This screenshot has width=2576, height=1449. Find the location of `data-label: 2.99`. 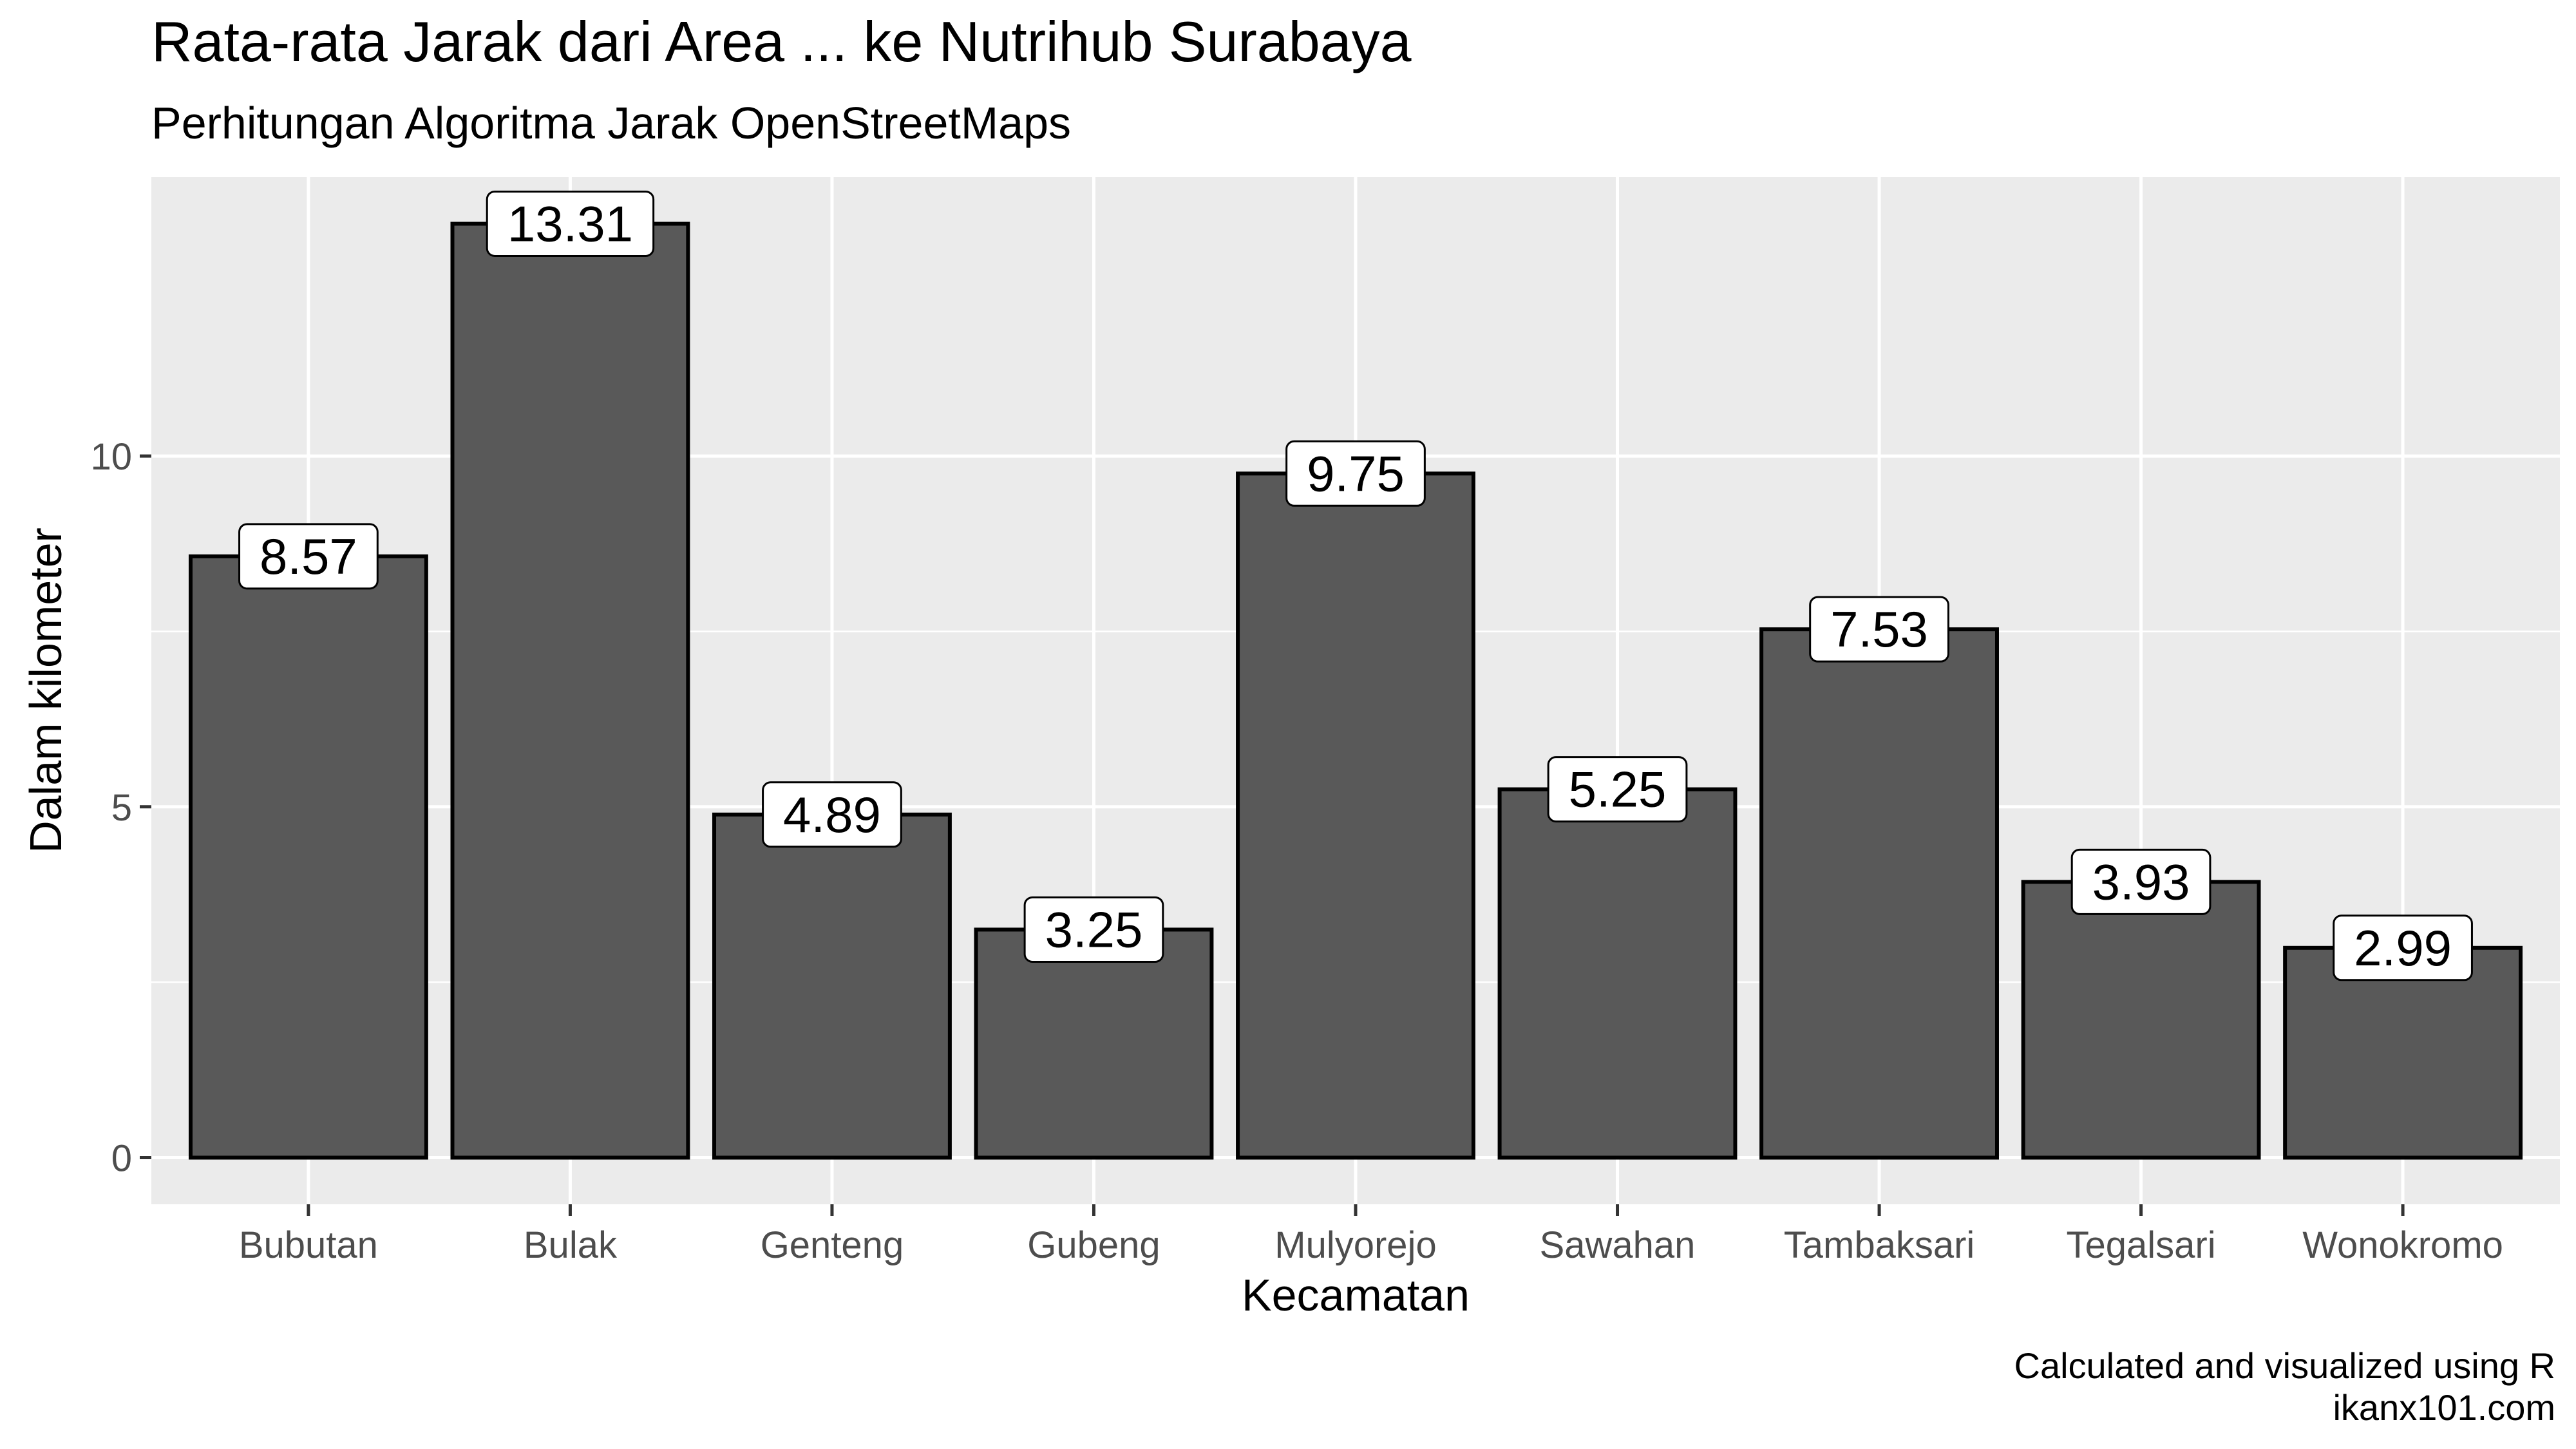

data-label: 2.99 is located at coordinates (2403, 947).